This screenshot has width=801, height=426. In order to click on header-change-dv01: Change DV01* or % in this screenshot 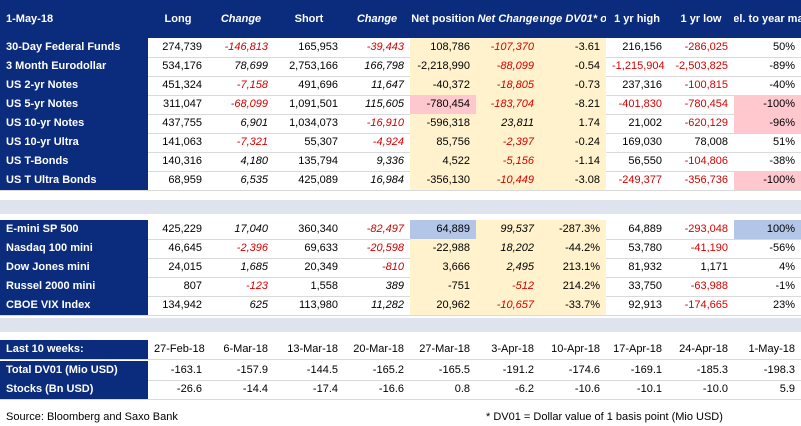, I will do `click(573, 18)`.